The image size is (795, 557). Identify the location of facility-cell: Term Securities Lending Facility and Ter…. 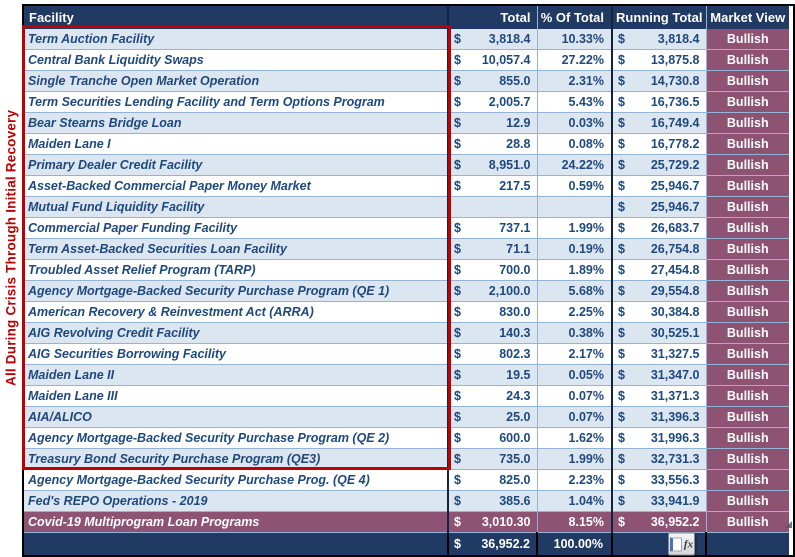
(236, 102).